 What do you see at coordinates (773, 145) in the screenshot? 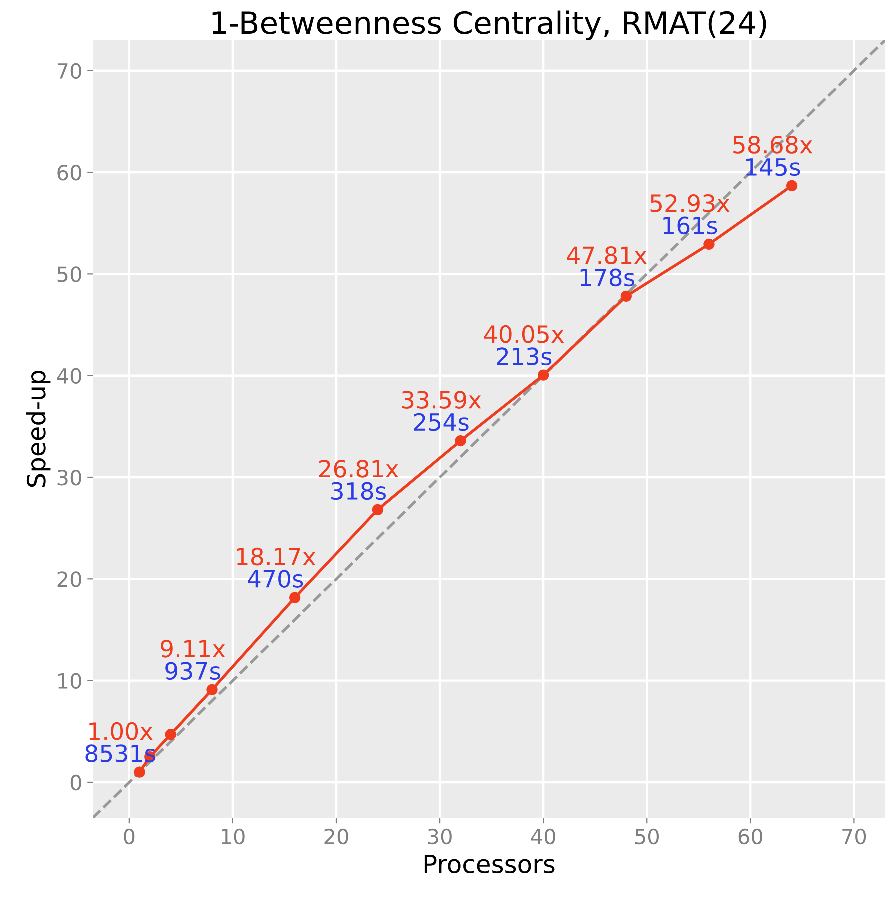
I see `data-label: 58.68x` at bounding box center [773, 145].